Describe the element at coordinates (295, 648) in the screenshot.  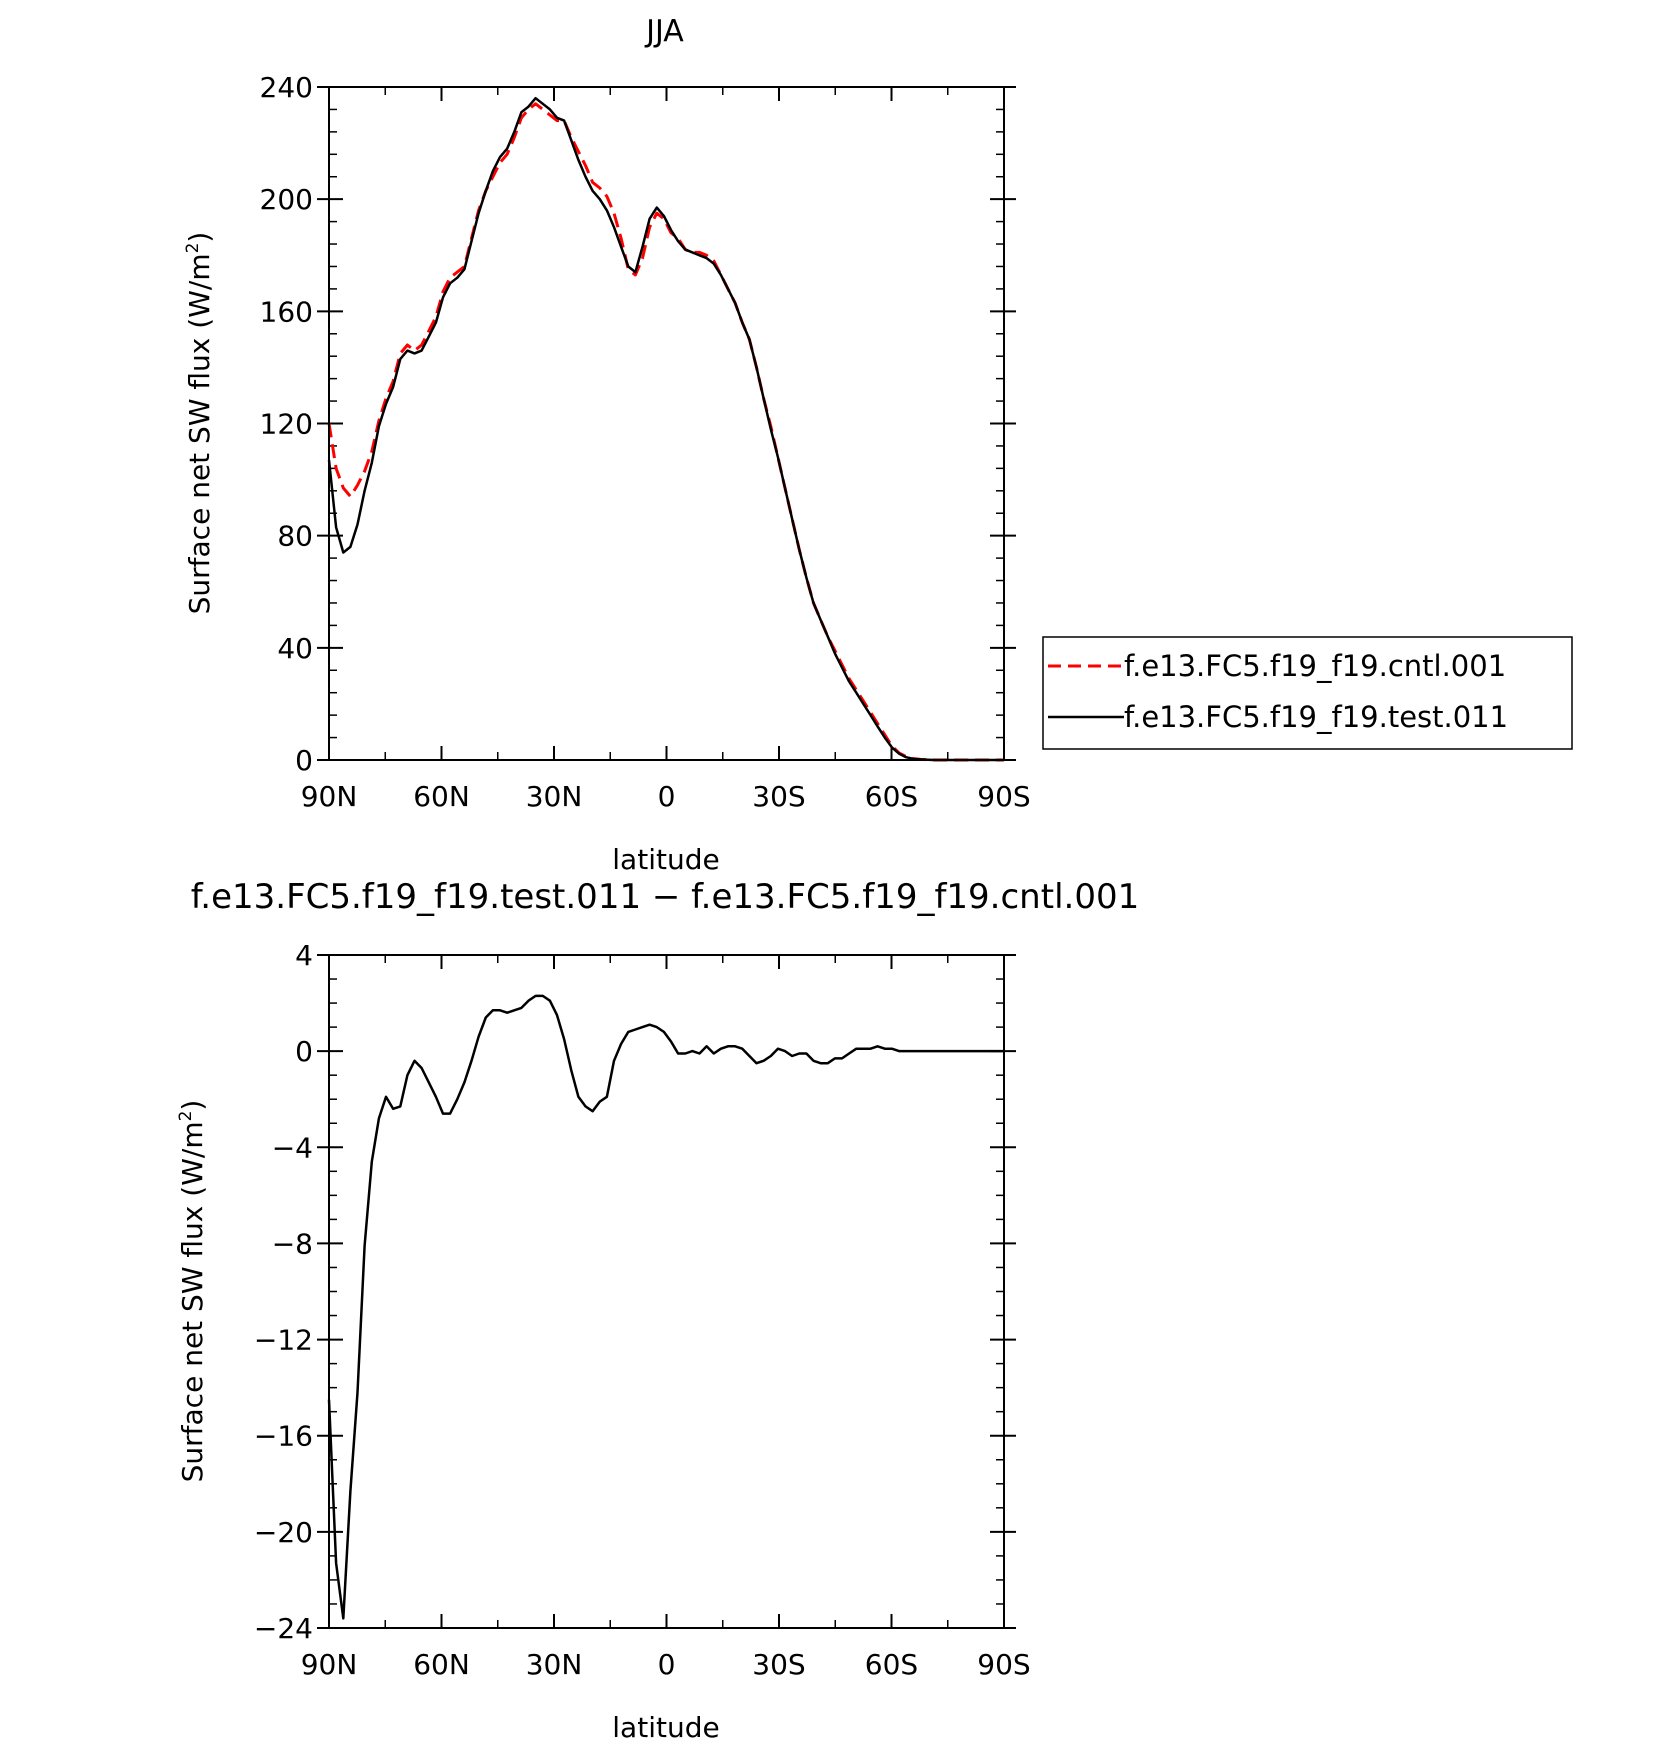
I see `y-tick-label: 40` at that location.